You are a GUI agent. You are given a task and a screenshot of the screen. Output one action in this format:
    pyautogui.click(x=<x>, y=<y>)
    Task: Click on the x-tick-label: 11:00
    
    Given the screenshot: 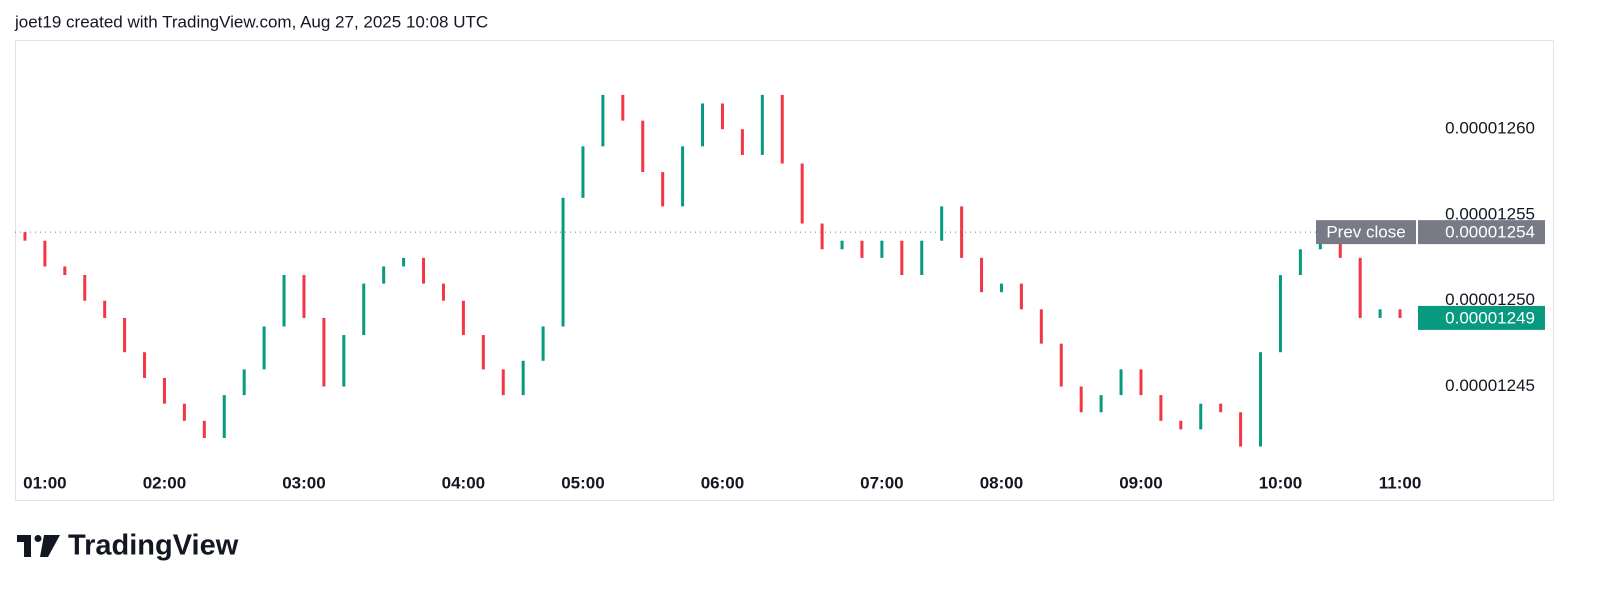 What is the action you would take?
    pyautogui.click(x=1400, y=482)
    